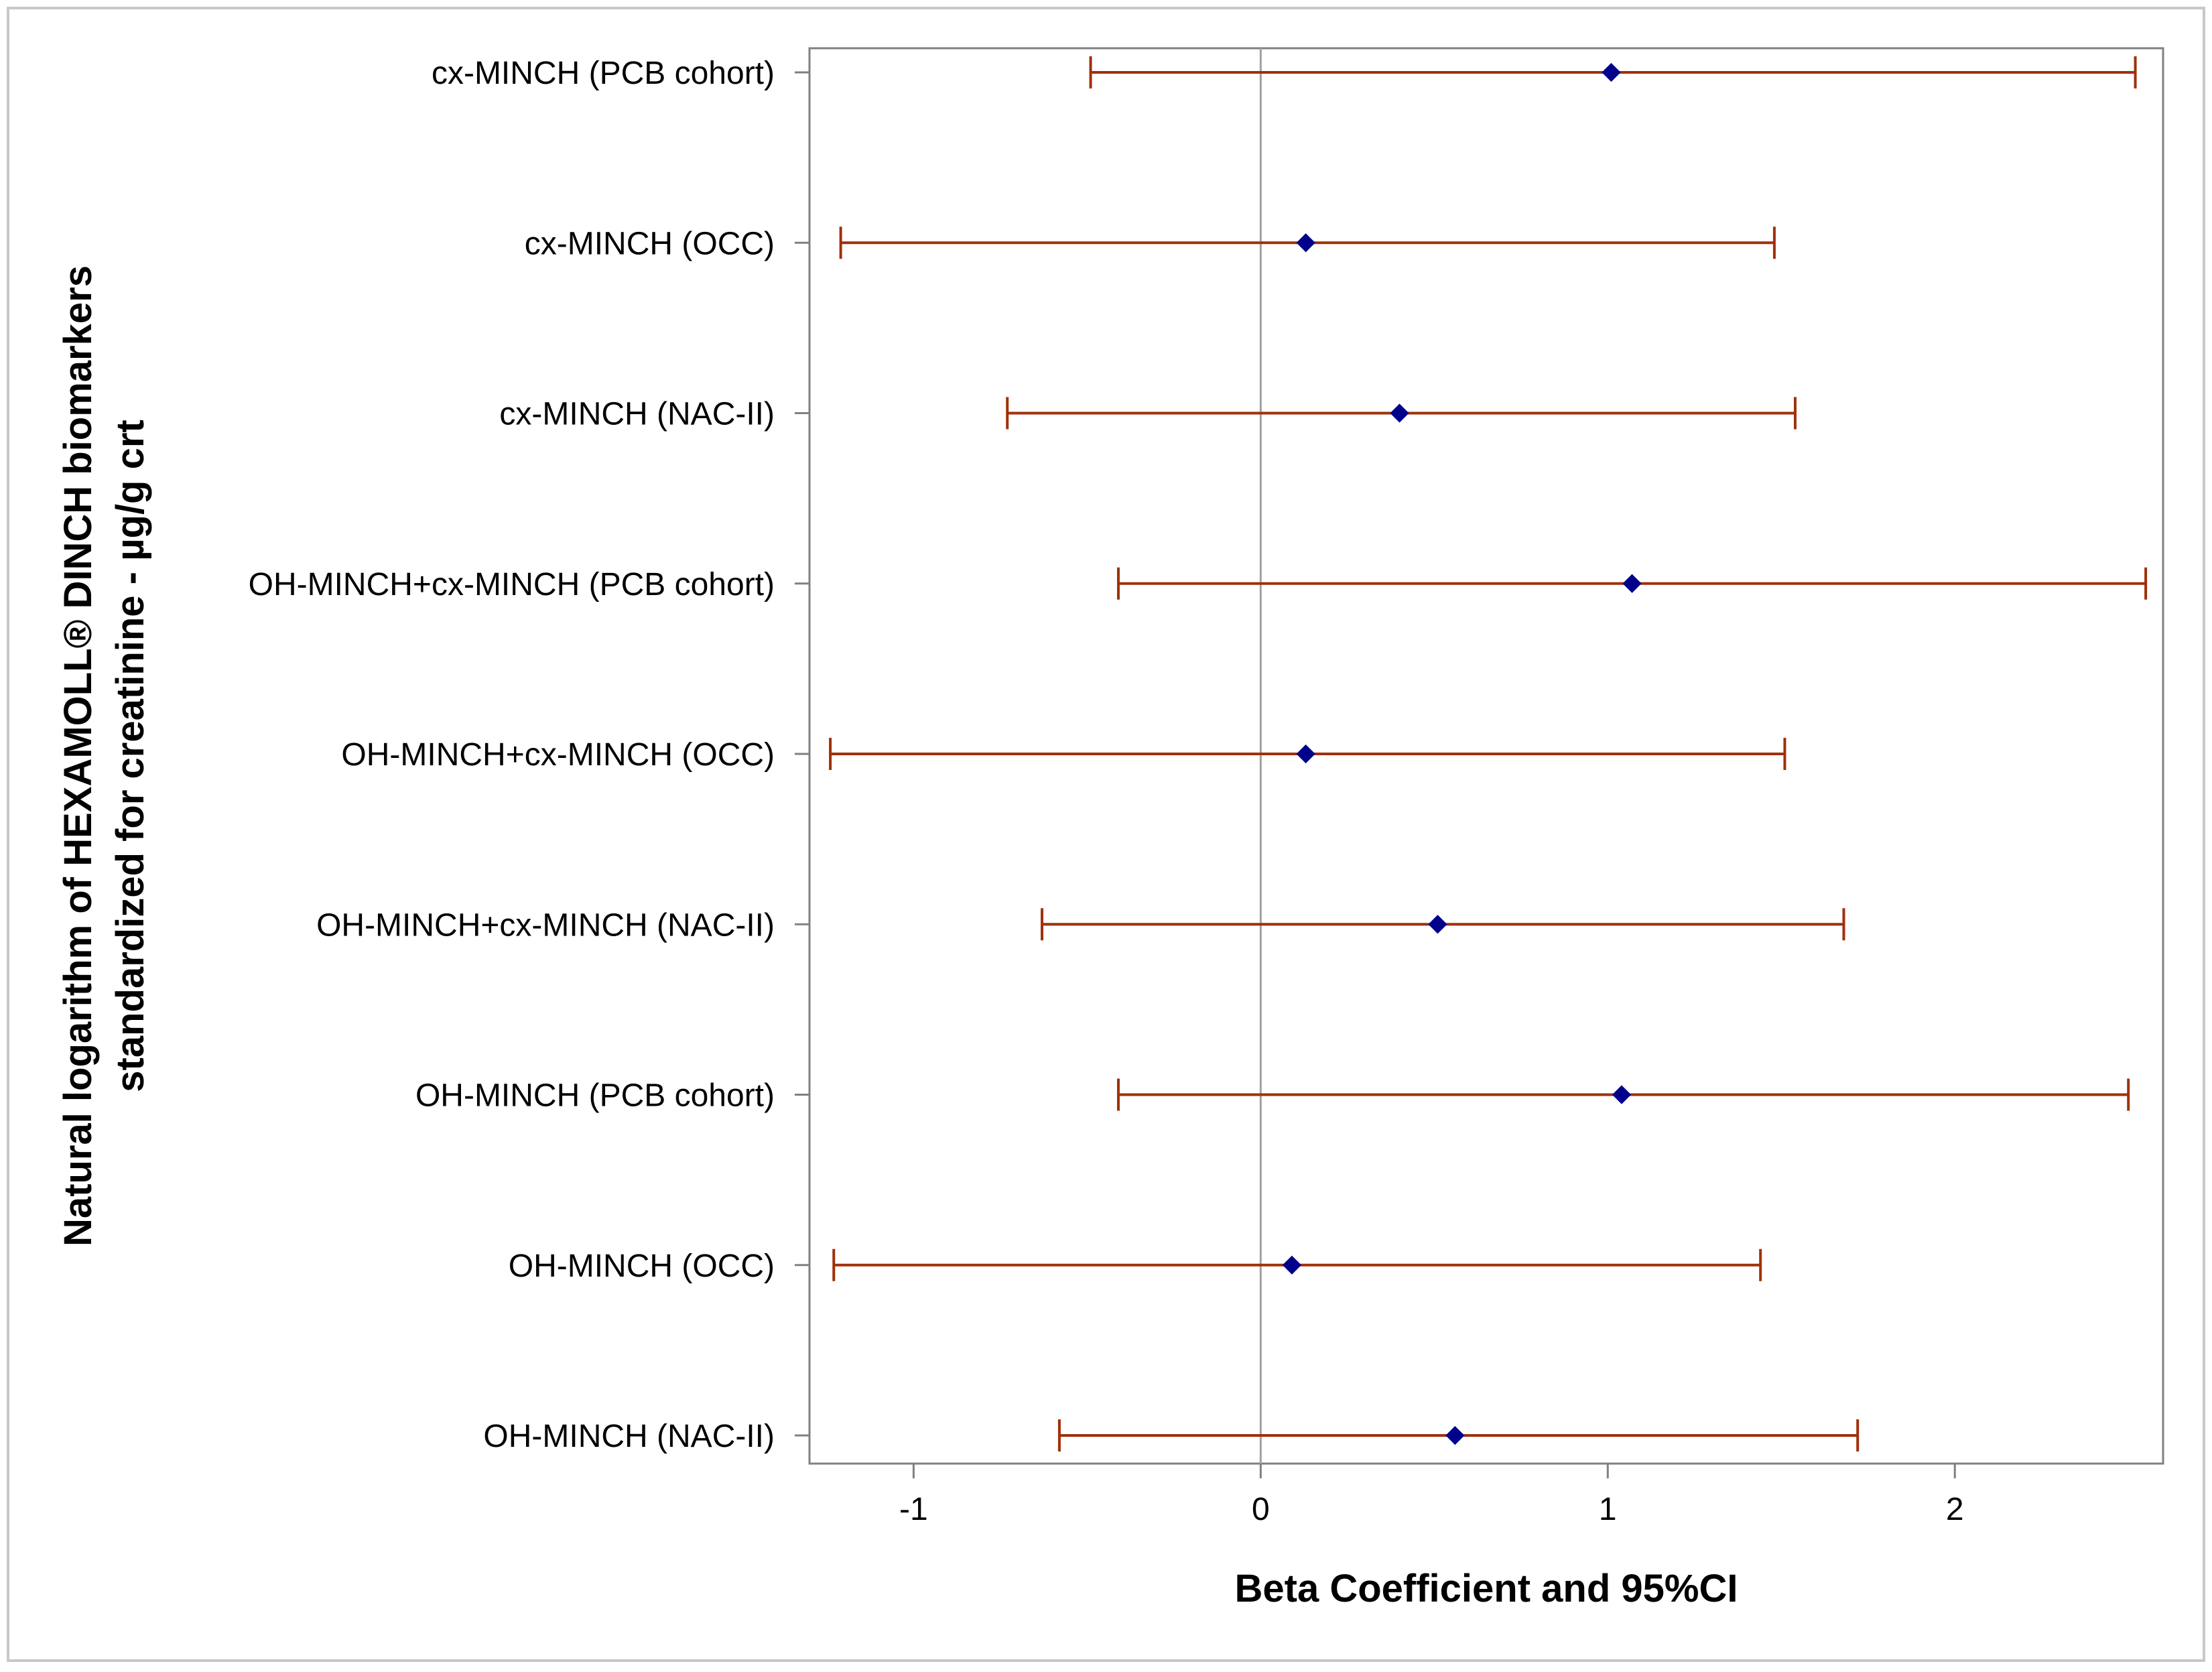  What do you see at coordinates (1608, 1510) in the screenshot?
I see `x-tick-label: 1` at bounding box center [1608, 1510].